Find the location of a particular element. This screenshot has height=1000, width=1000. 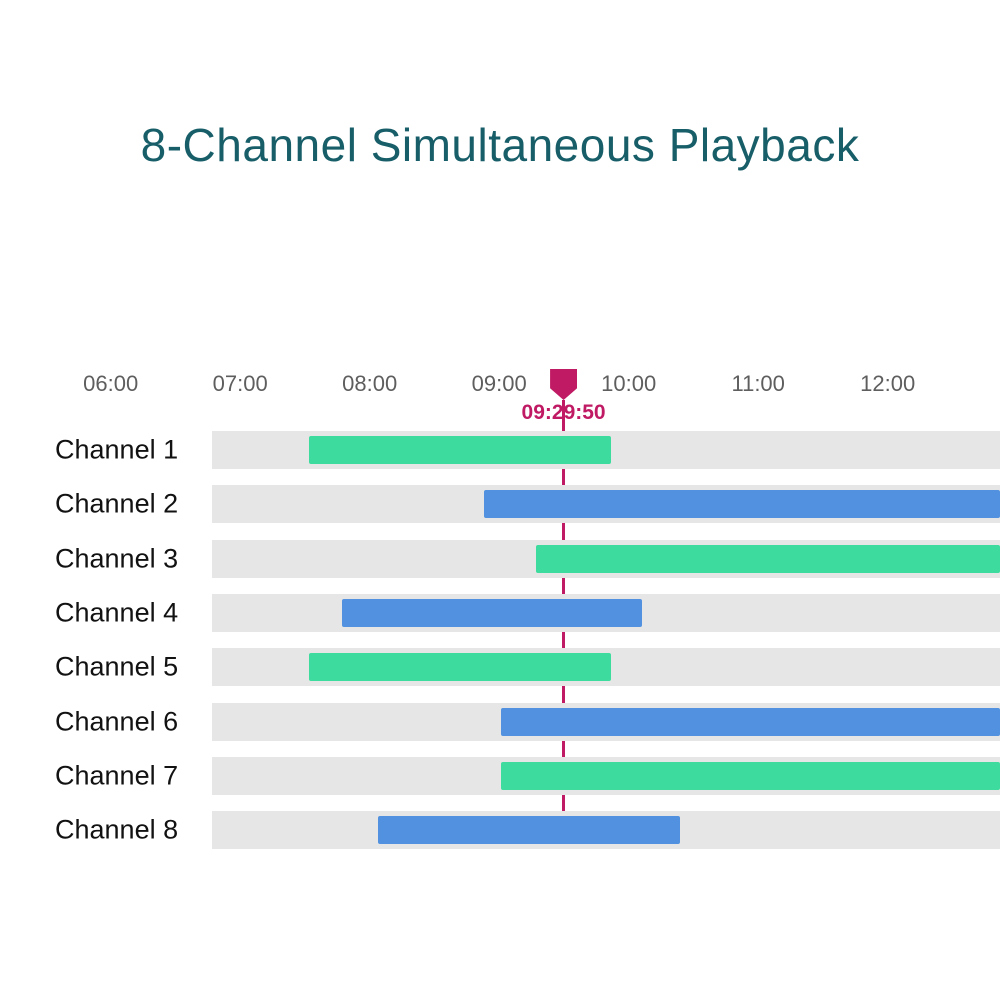

channel-label: Channel 1 is located at coordinates (117, 449).